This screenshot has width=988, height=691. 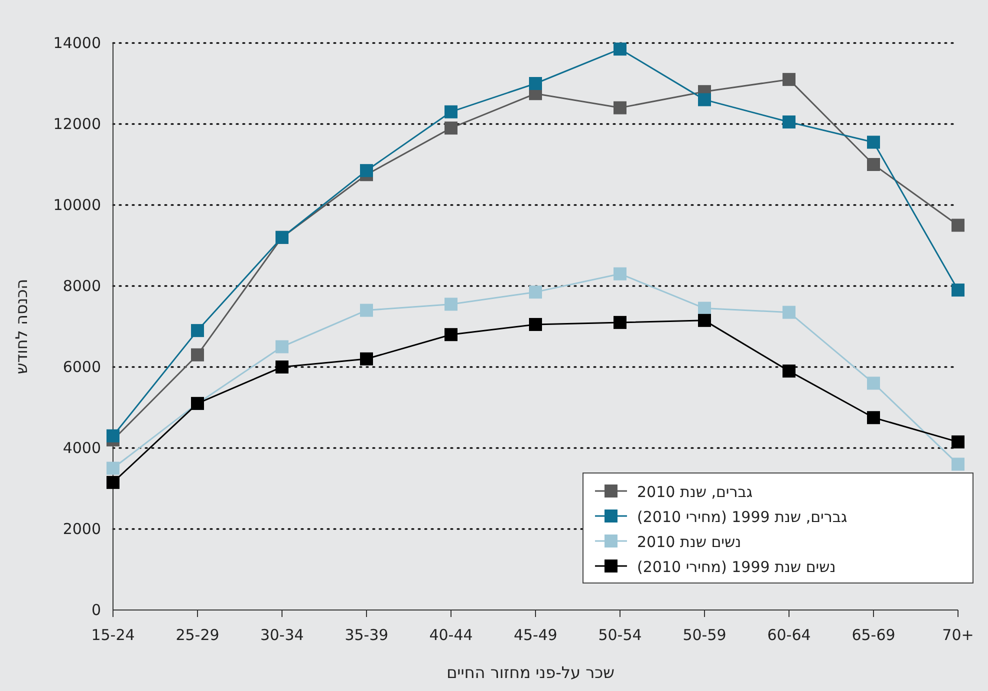 I want to click on legend-item: נשים שנת 2010, so click(x=668, y=542).